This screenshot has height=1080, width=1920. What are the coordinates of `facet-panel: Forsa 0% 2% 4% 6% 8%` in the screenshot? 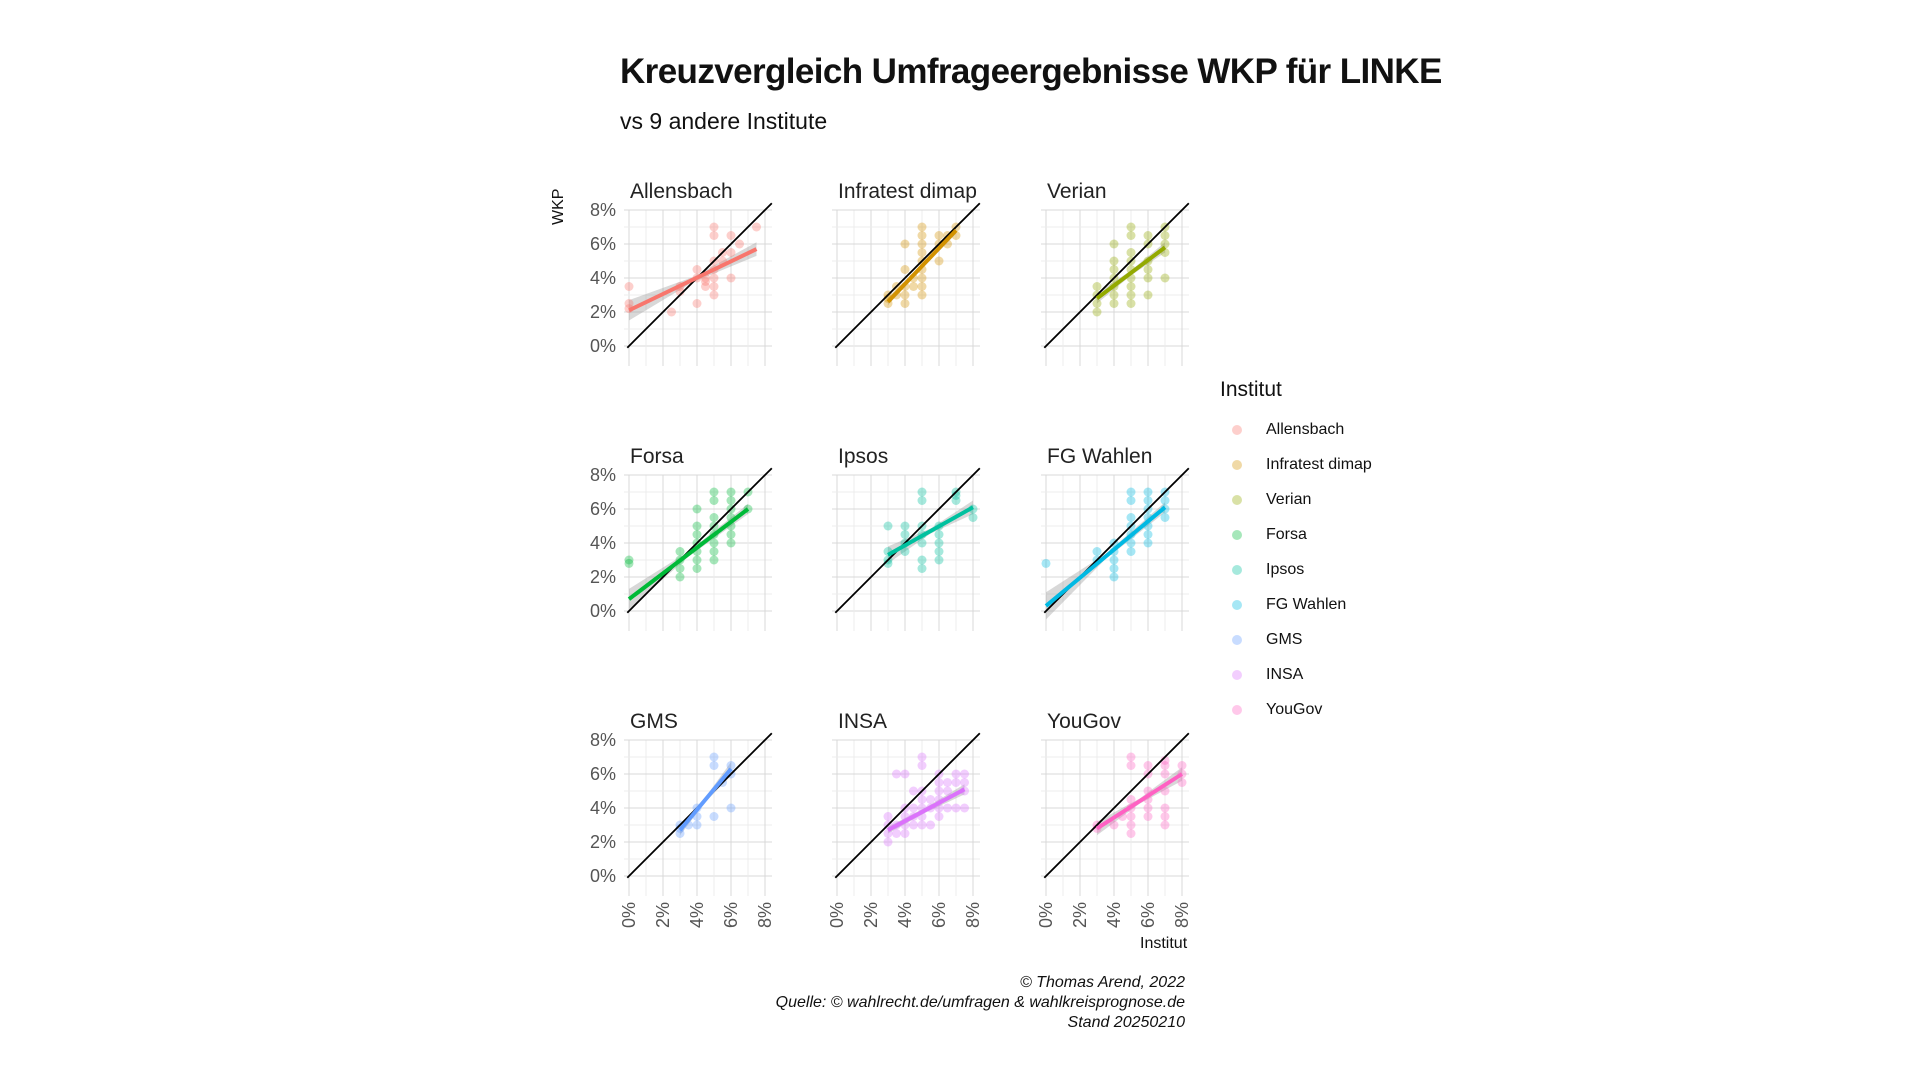 It's located at (681, 538).